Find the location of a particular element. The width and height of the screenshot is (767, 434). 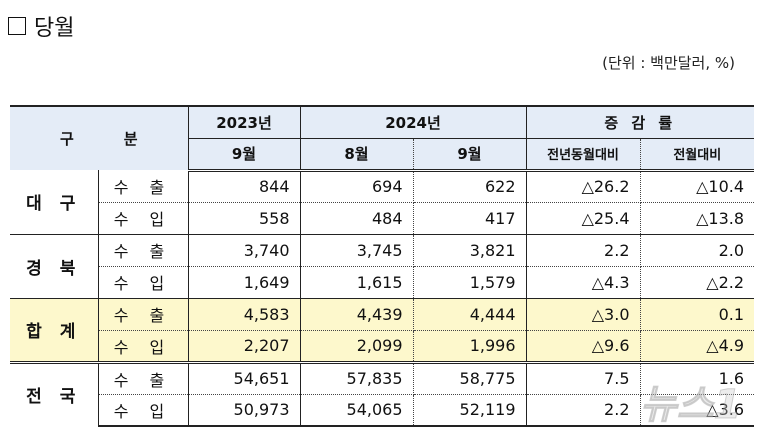

header-2023: 2023년 is located at coordinates (244, 122).